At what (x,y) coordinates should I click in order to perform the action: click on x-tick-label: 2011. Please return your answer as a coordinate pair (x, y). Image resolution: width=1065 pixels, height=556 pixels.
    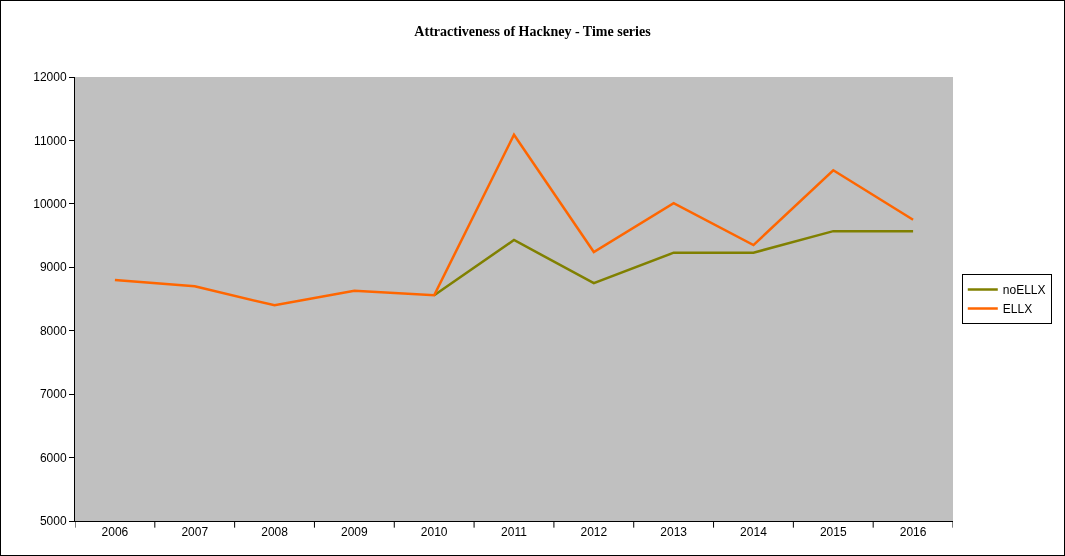
    Looking at the image, I should click on (514, 532).